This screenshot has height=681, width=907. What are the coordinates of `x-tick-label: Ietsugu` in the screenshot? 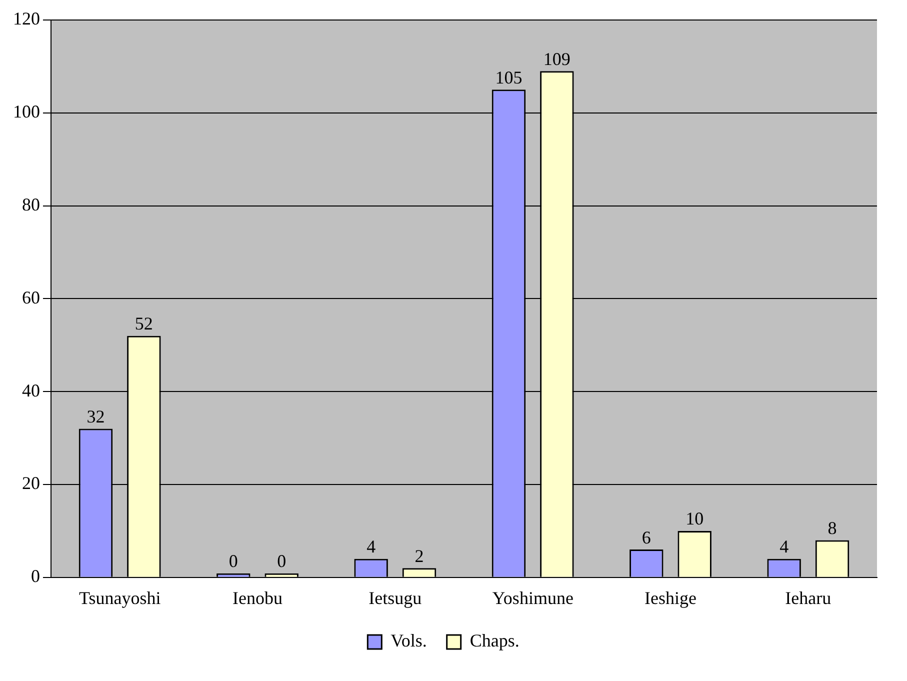 It's located at (395, 598).